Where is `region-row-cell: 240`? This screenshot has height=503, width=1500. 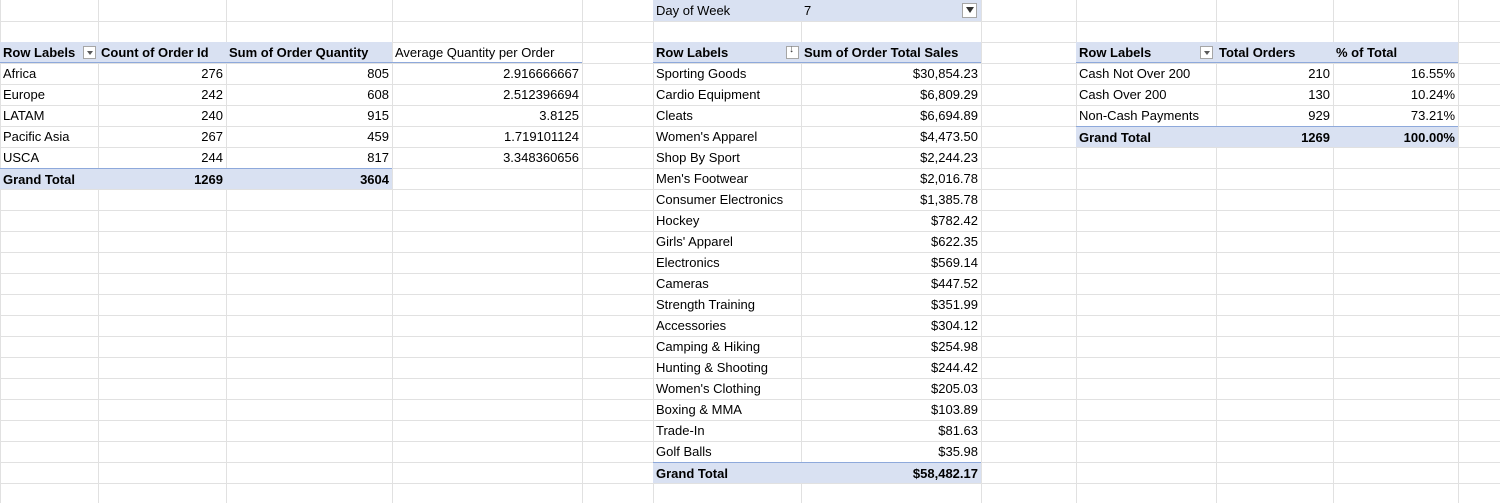
region-row-cell: 240 is located at coordinates (212, 115).